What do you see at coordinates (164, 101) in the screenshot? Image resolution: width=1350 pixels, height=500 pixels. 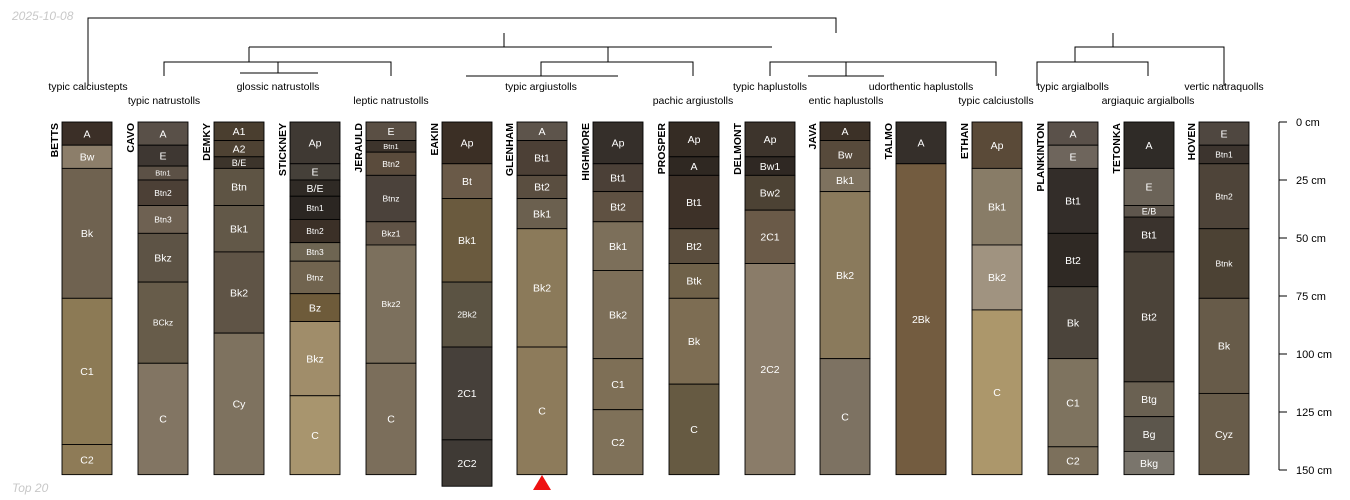 I see `taxon-label: typic natrustolls` at bounding box center [164, 101].